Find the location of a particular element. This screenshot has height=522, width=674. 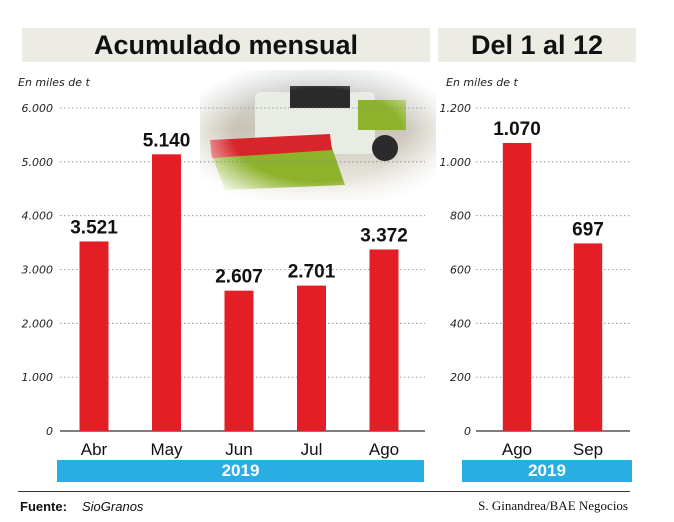

year-band-right: 2019 is located at coordinates (547, 471).